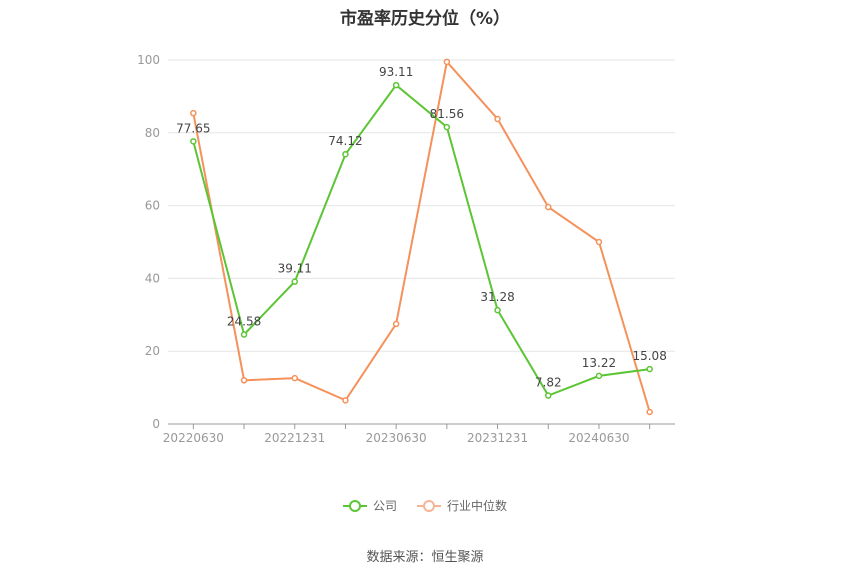 The width and height of the screenshot is (850, 575). I want to click on data-label-company: 15.08, so click(649, 356).